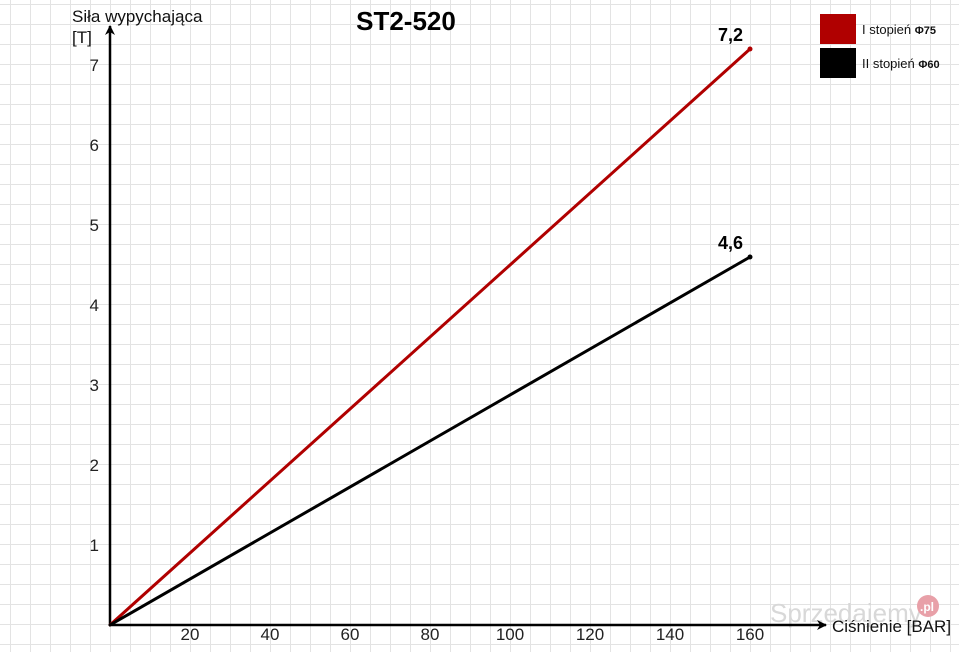  I want to click on y-tick-label: 1, so click(94, 545).